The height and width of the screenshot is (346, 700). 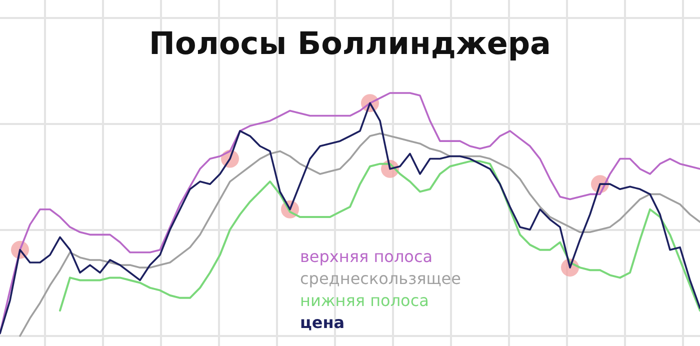 I want to click on text: нижняя полоса, so click(x=364, y=300).